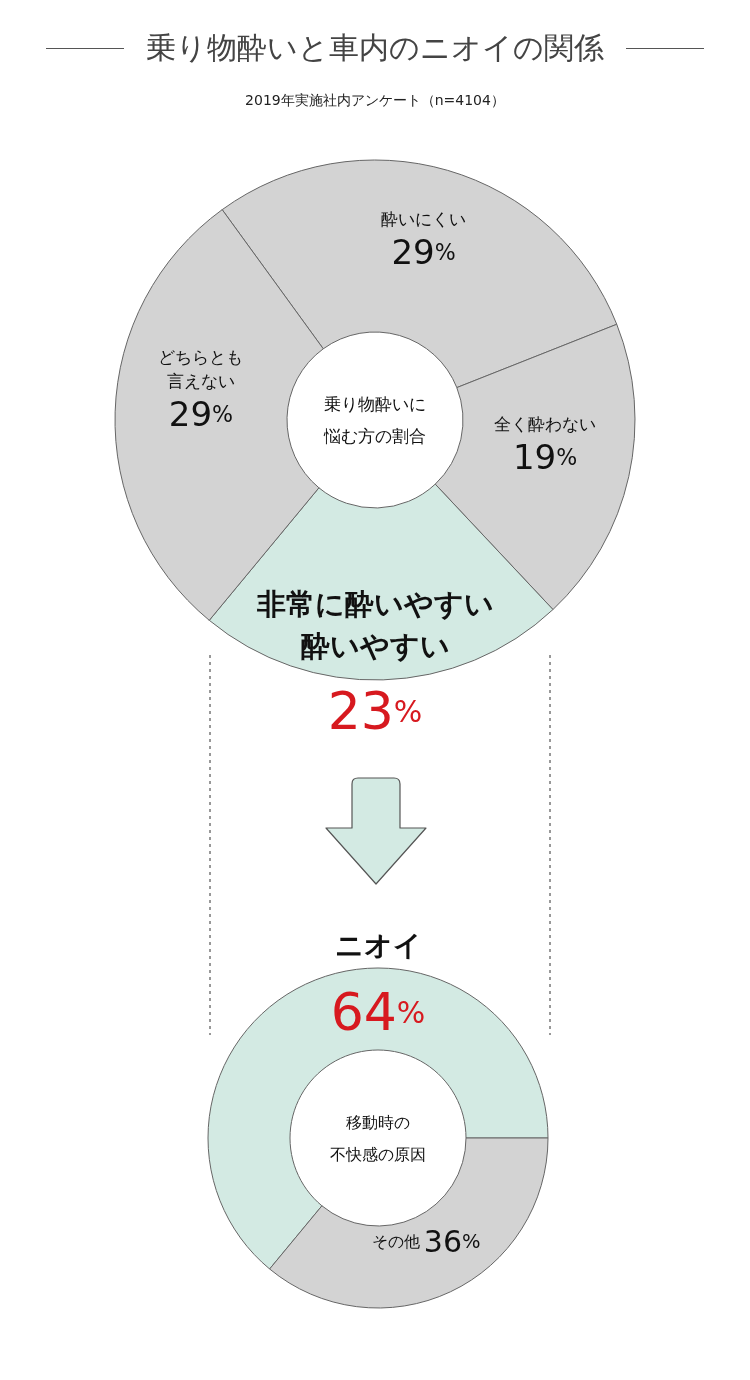  Describe the element at coordinates (396, 1241) in the screenshot. I see `slice-label: その他` at that location.